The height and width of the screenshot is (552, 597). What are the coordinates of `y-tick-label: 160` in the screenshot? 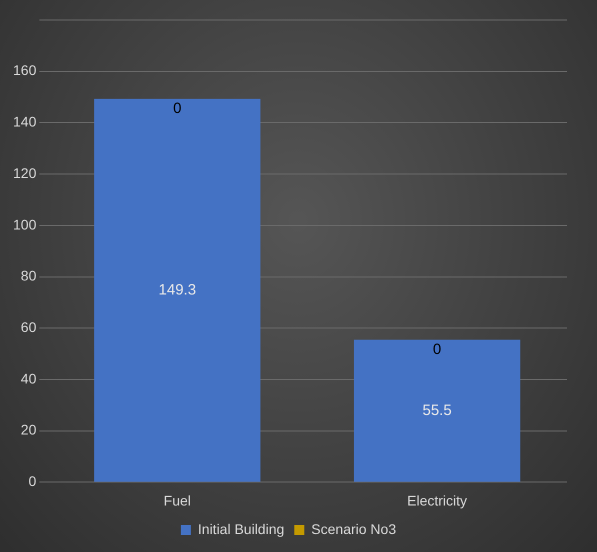 It's located at (25, 70).